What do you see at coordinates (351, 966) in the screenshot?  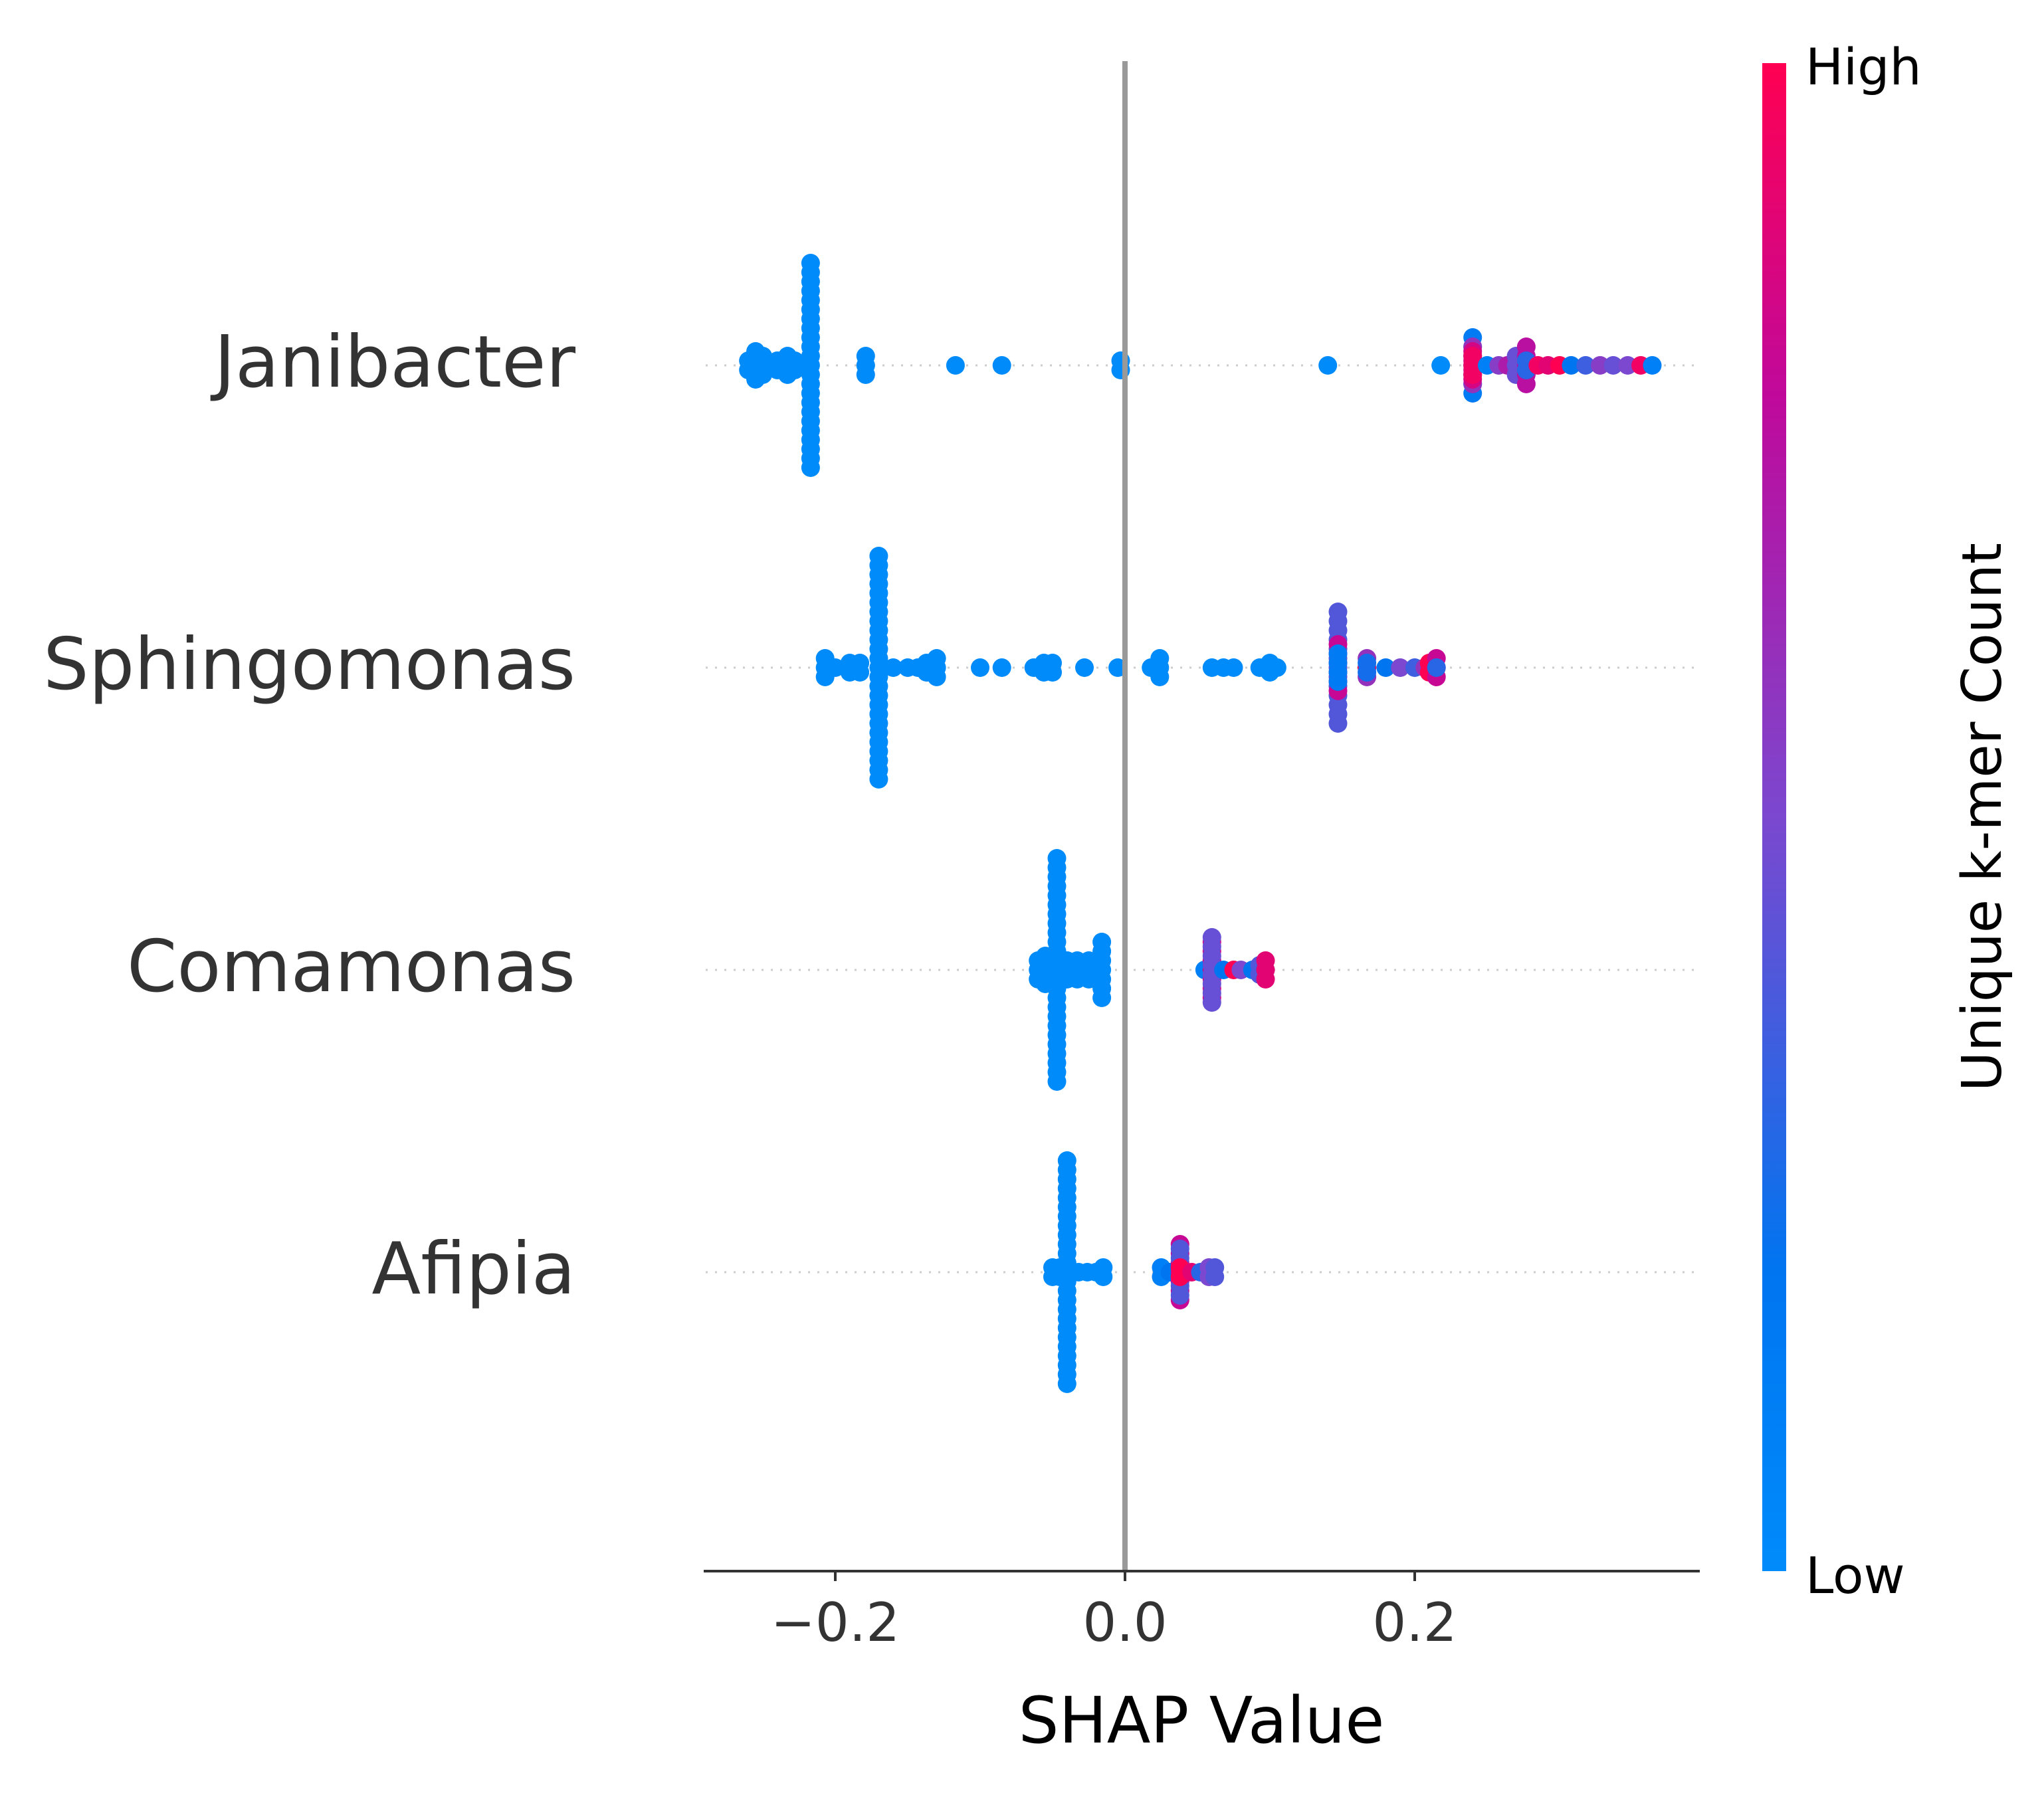 I see `feature-label-comamonas: Comamonas` at bounding box center [351, 966].